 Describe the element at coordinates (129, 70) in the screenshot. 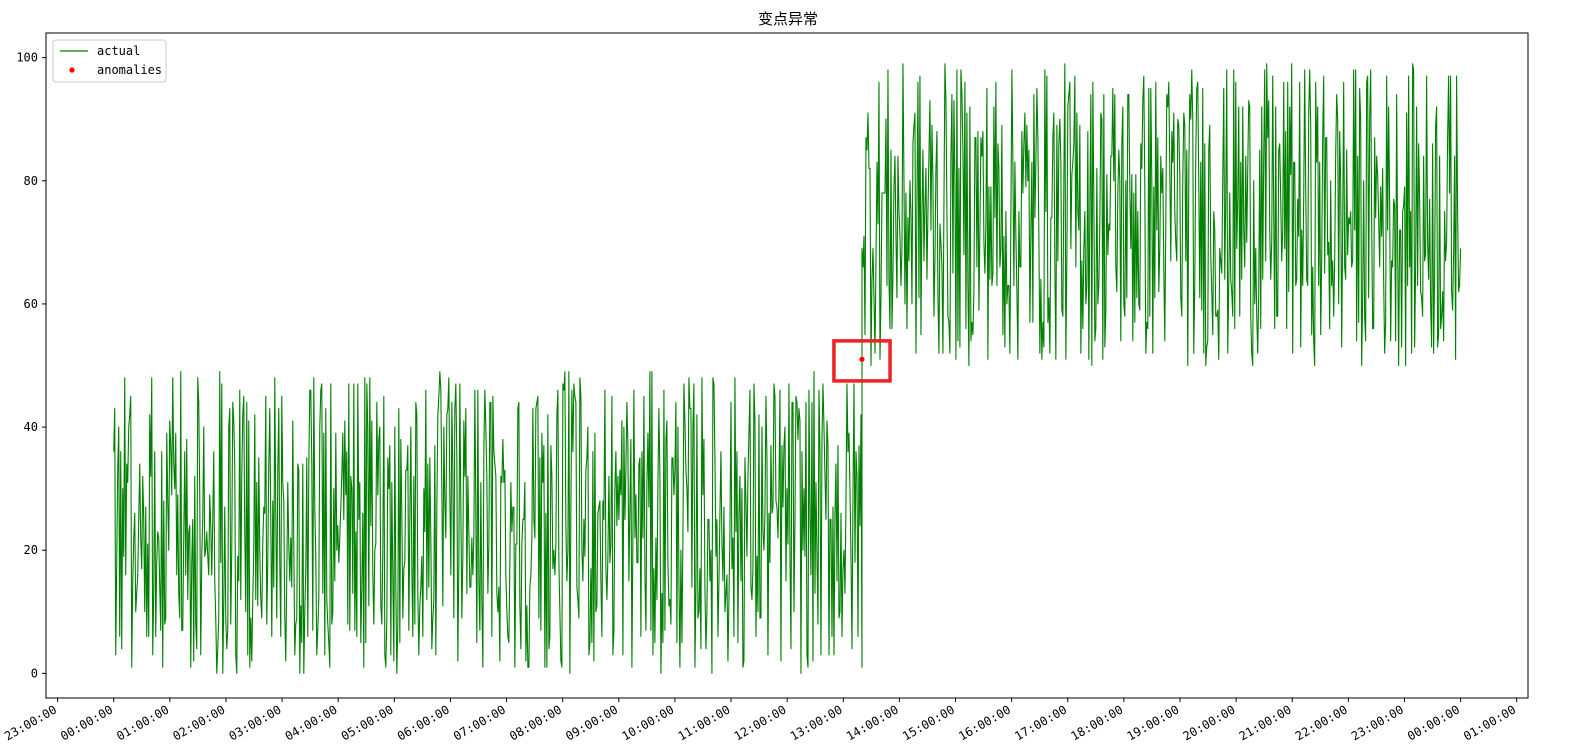

I see `legend-anomalies-label: anomalies` at that location.